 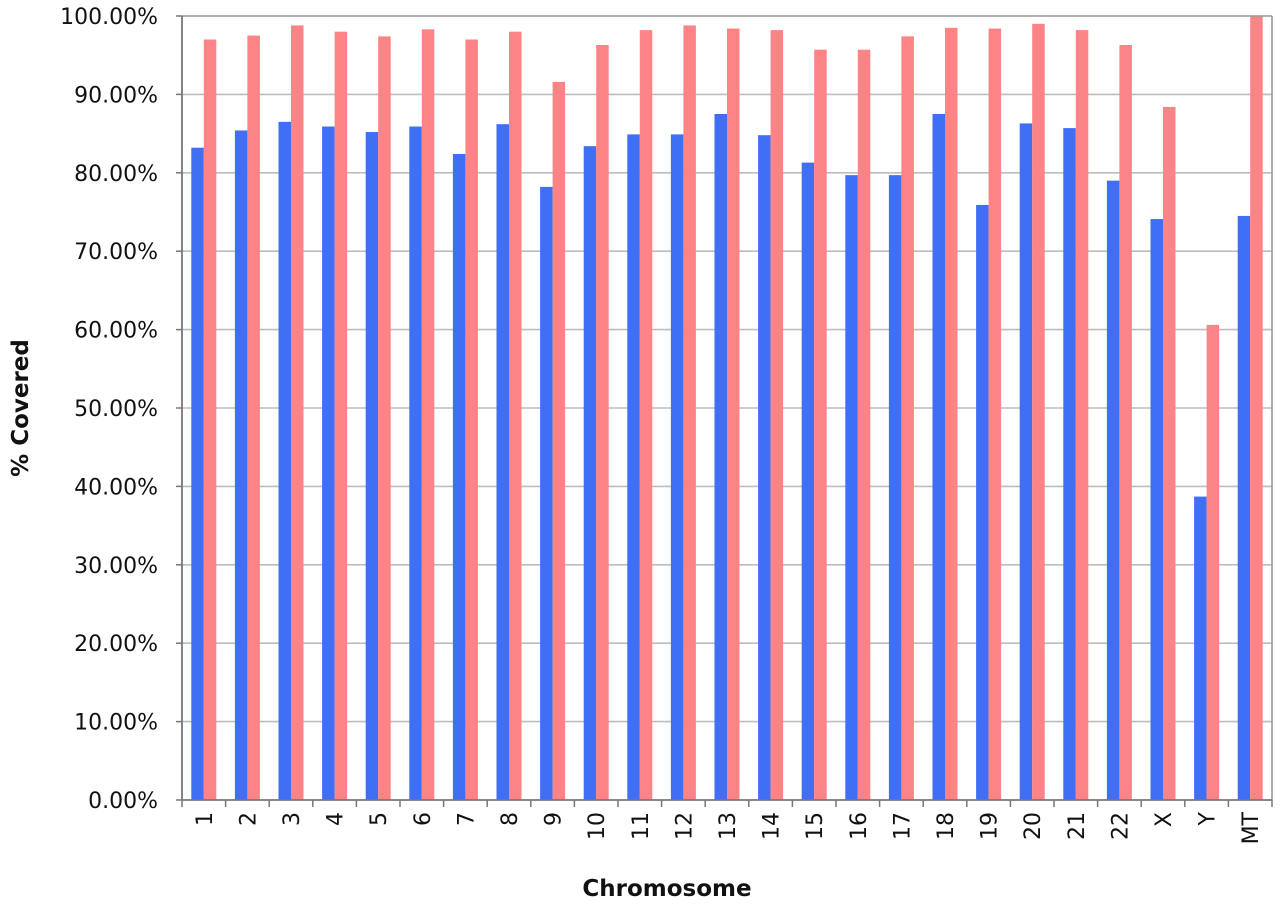 I want to click on bar-series-2-Y, so click(x=1213, y=562).